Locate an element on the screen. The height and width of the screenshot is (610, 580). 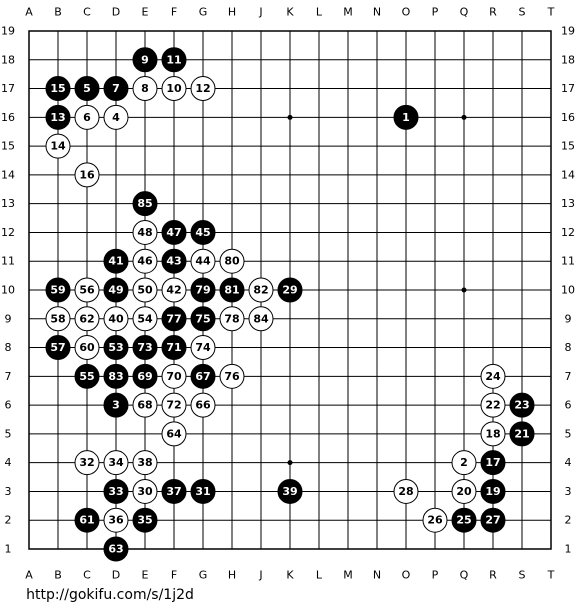
black-stone: 7 is located at coordinates (116, 89).